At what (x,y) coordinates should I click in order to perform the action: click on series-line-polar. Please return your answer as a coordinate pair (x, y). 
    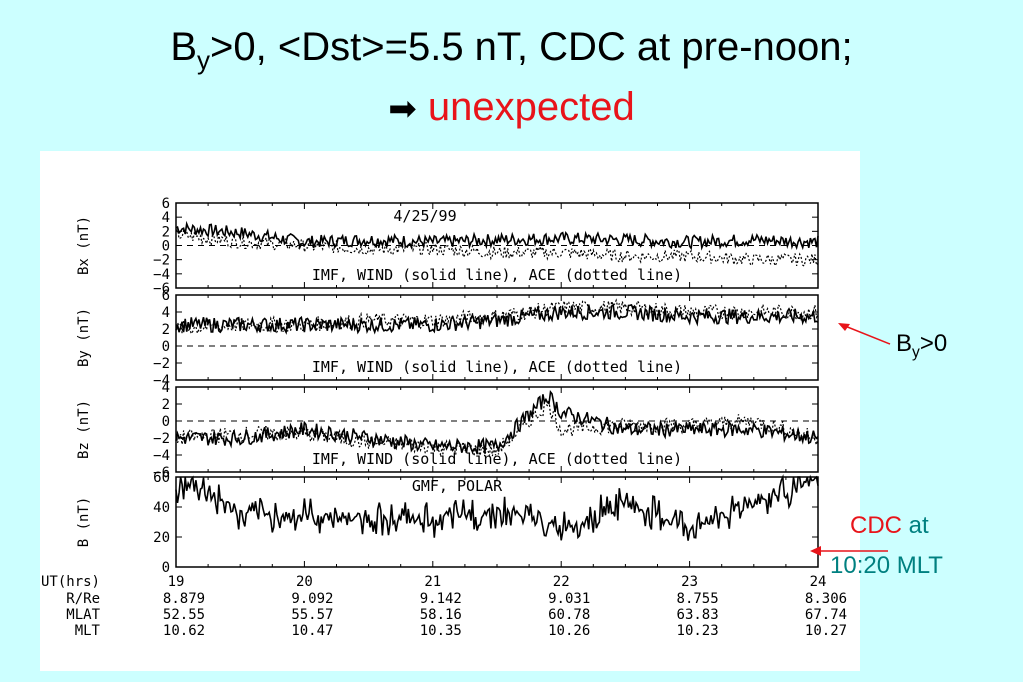
    Looking at the image, I should click on (497, 507).